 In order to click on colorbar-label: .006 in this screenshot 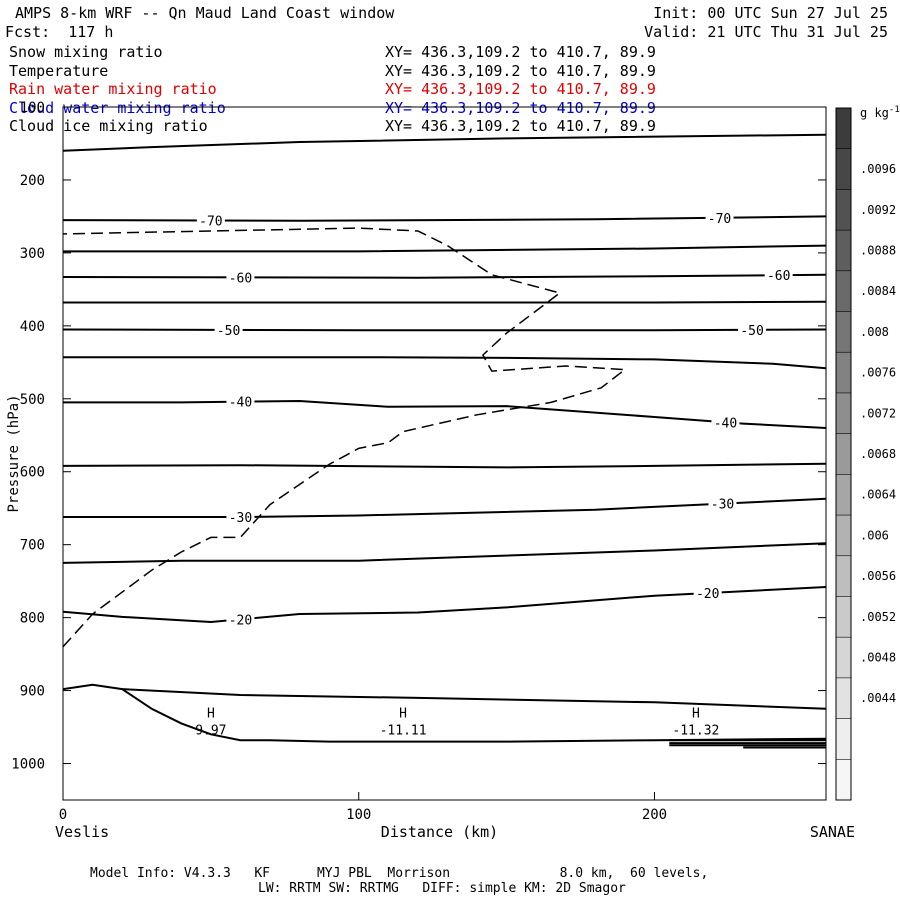, I will do `click(874, 535)`.